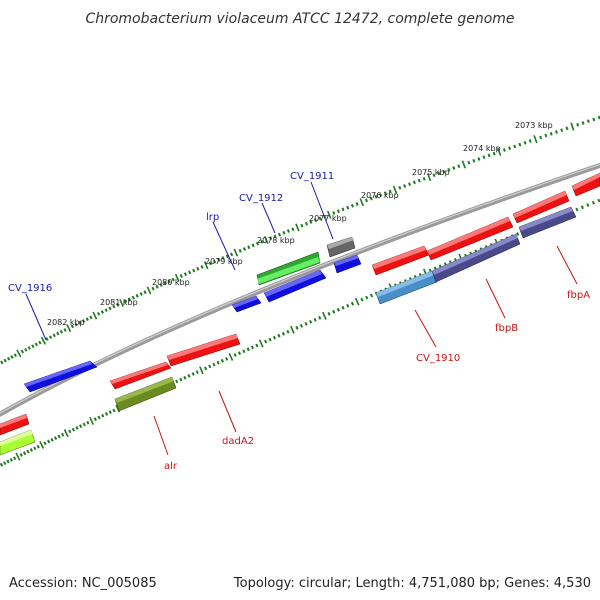  What do you see at coordinates (293, 283) in the screenshot?
I see `gene-cv1912b-shine` at bounding box center [293, 283].